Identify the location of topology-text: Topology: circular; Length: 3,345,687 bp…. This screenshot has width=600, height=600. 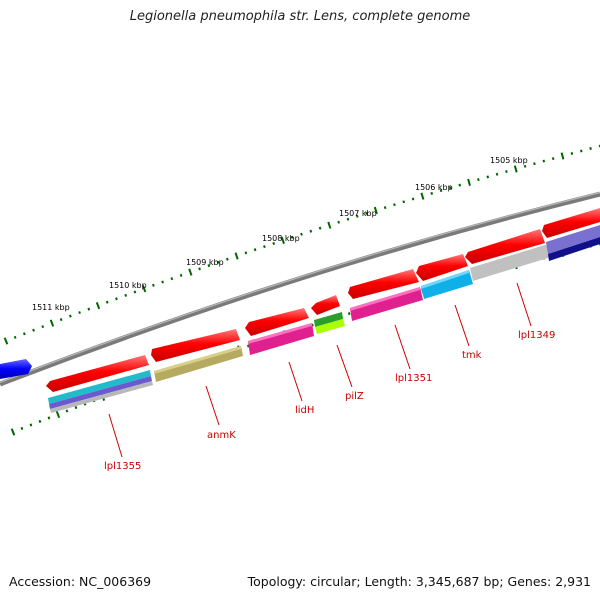
(419, 581).